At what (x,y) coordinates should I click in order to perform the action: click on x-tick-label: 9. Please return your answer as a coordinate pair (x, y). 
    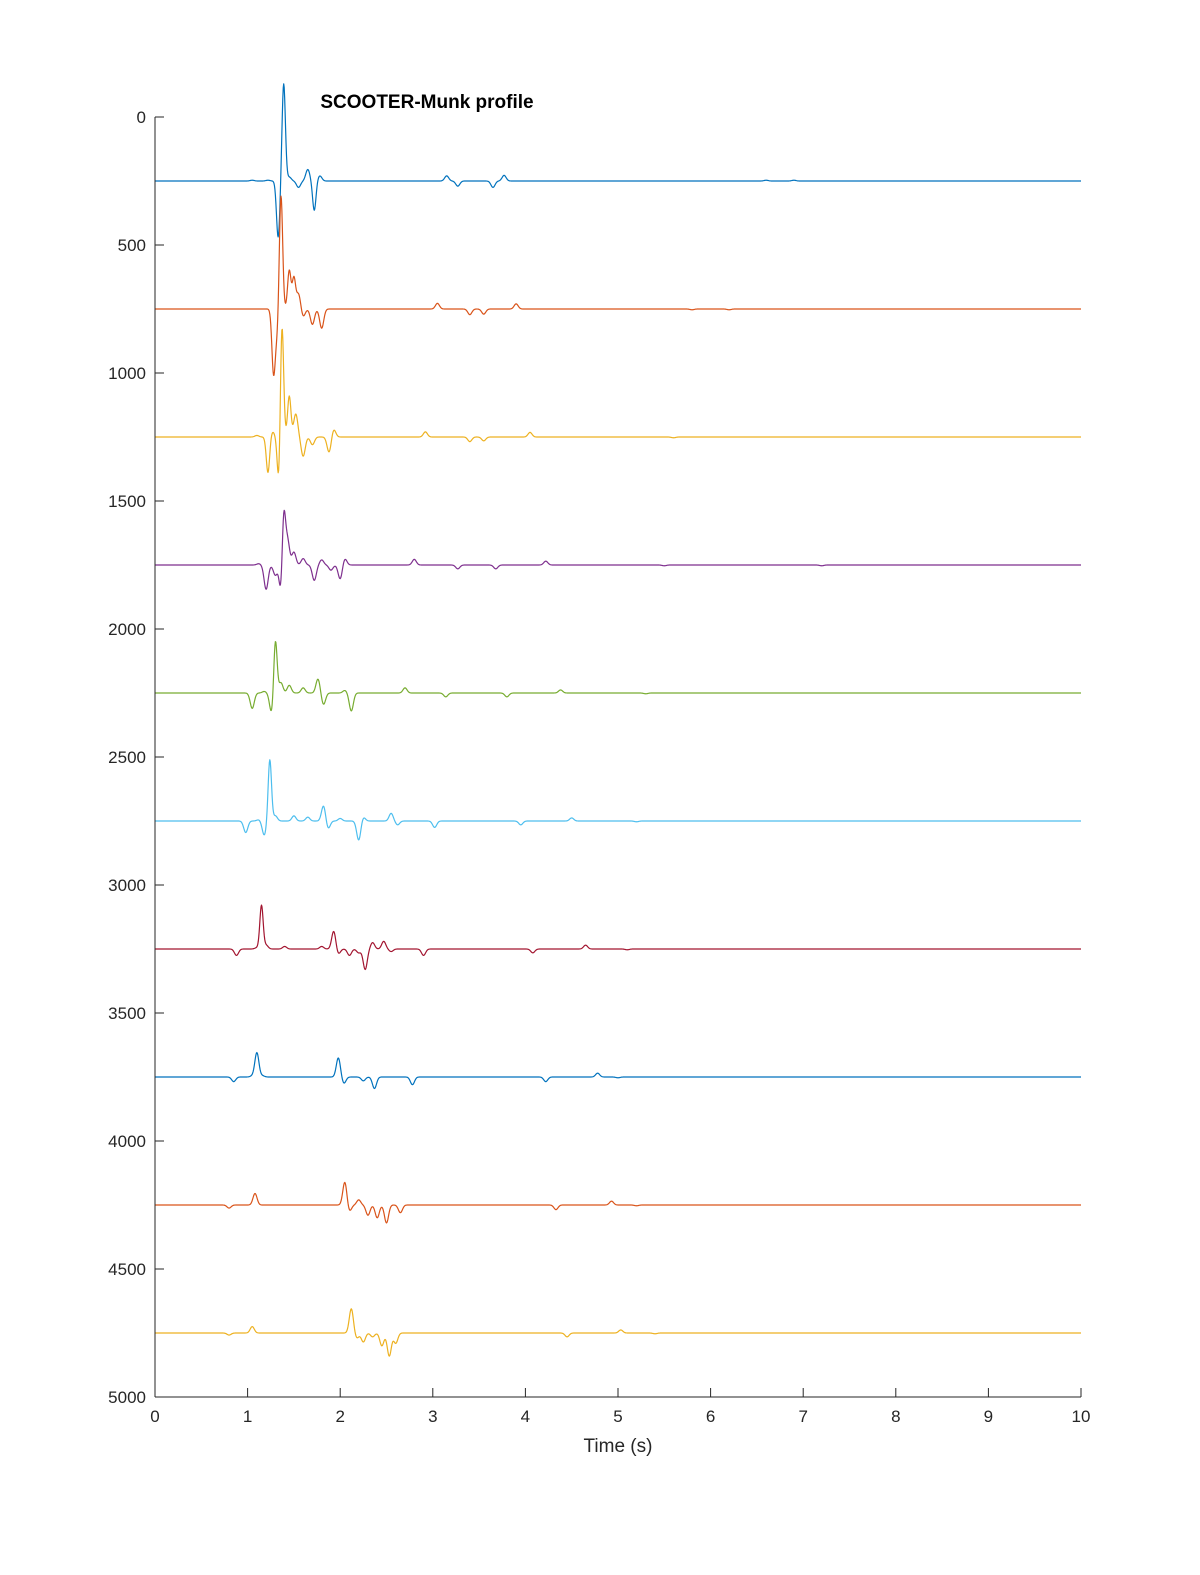
    Looking at the image, I should click on (988, 1416).